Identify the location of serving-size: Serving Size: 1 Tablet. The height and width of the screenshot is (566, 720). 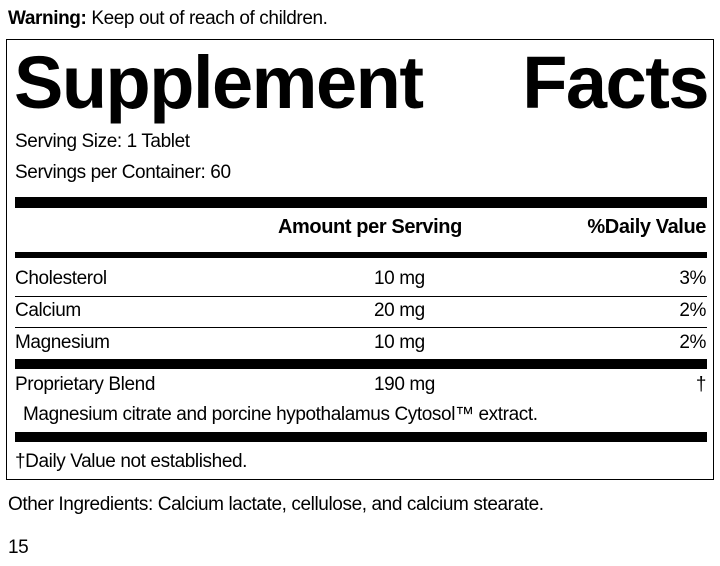
(102, 141).